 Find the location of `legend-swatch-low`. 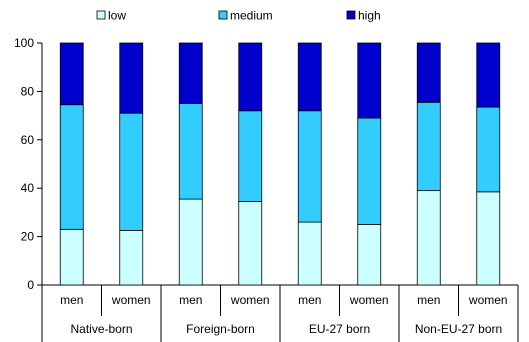

legend-swatch-low is located at coordinates (101, 15).